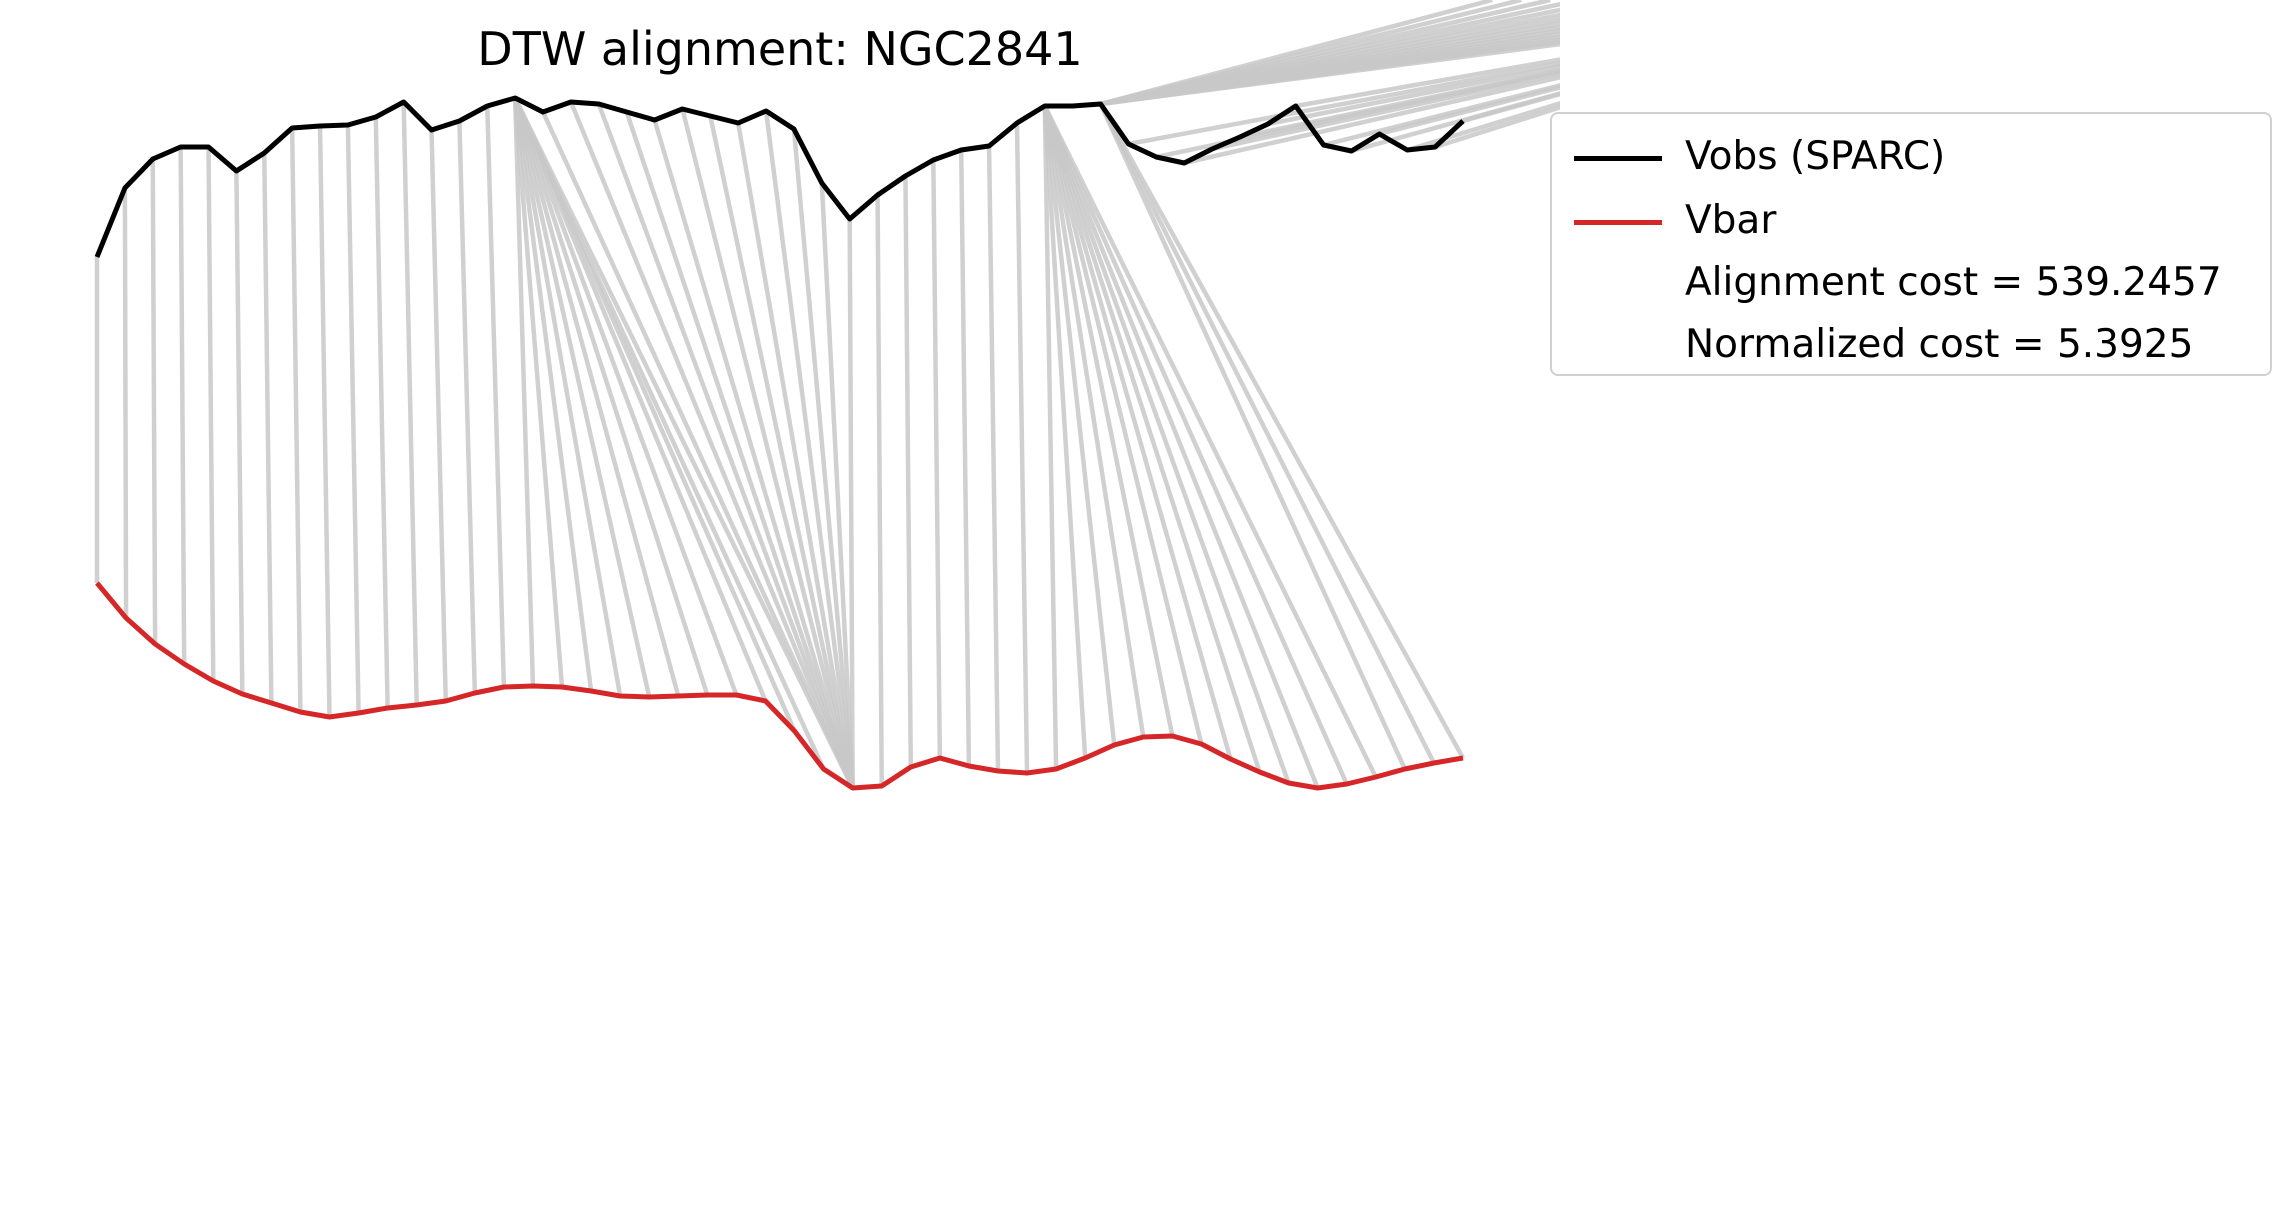 Image resolution: width=2291 pixels, height=1231 pixels. I want to click on legend-label-vobs: Vobs (SPARC), so click(1815, 156).